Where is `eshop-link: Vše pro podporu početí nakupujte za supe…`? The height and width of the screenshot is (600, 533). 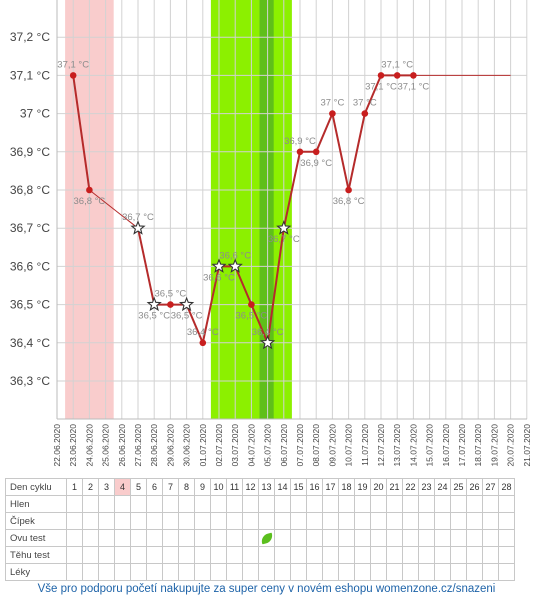 eshop-link: Vše pro podporu početí nakupujte za supe… is located at coordinates (266, 589).